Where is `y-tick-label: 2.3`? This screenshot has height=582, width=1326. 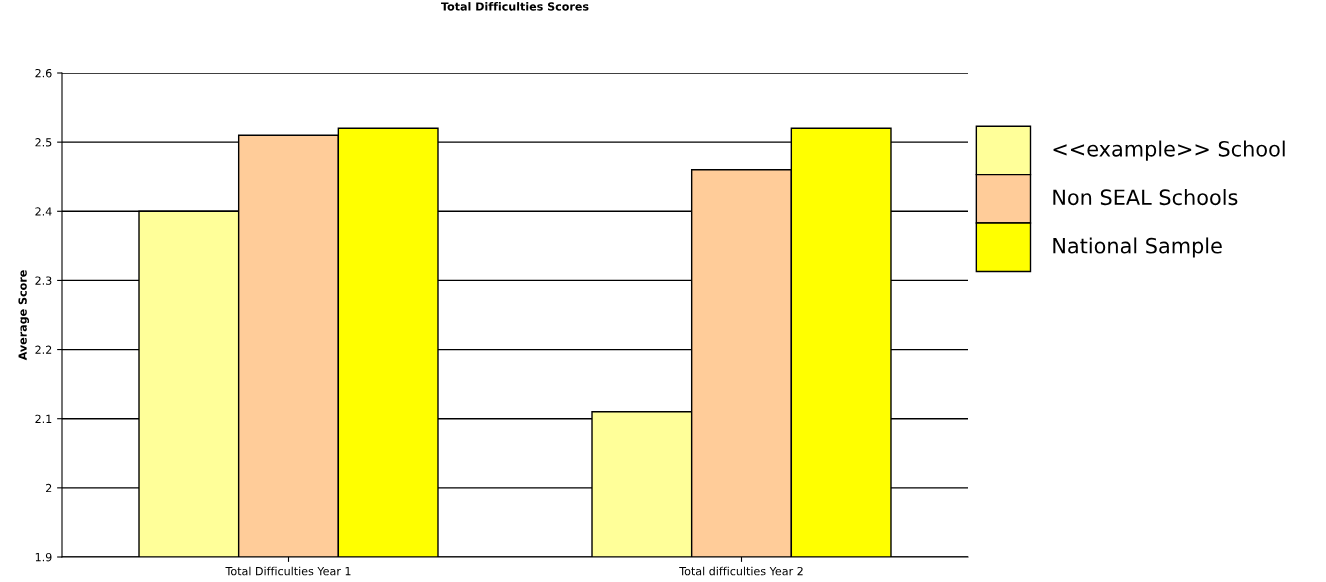
y-tick-label: 2.3 is located at coordinates (43, 280).